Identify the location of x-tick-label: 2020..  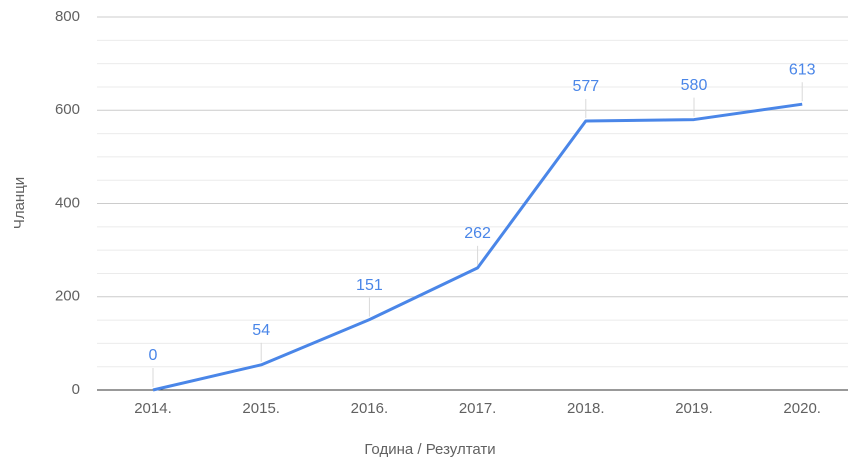
(802, 408).